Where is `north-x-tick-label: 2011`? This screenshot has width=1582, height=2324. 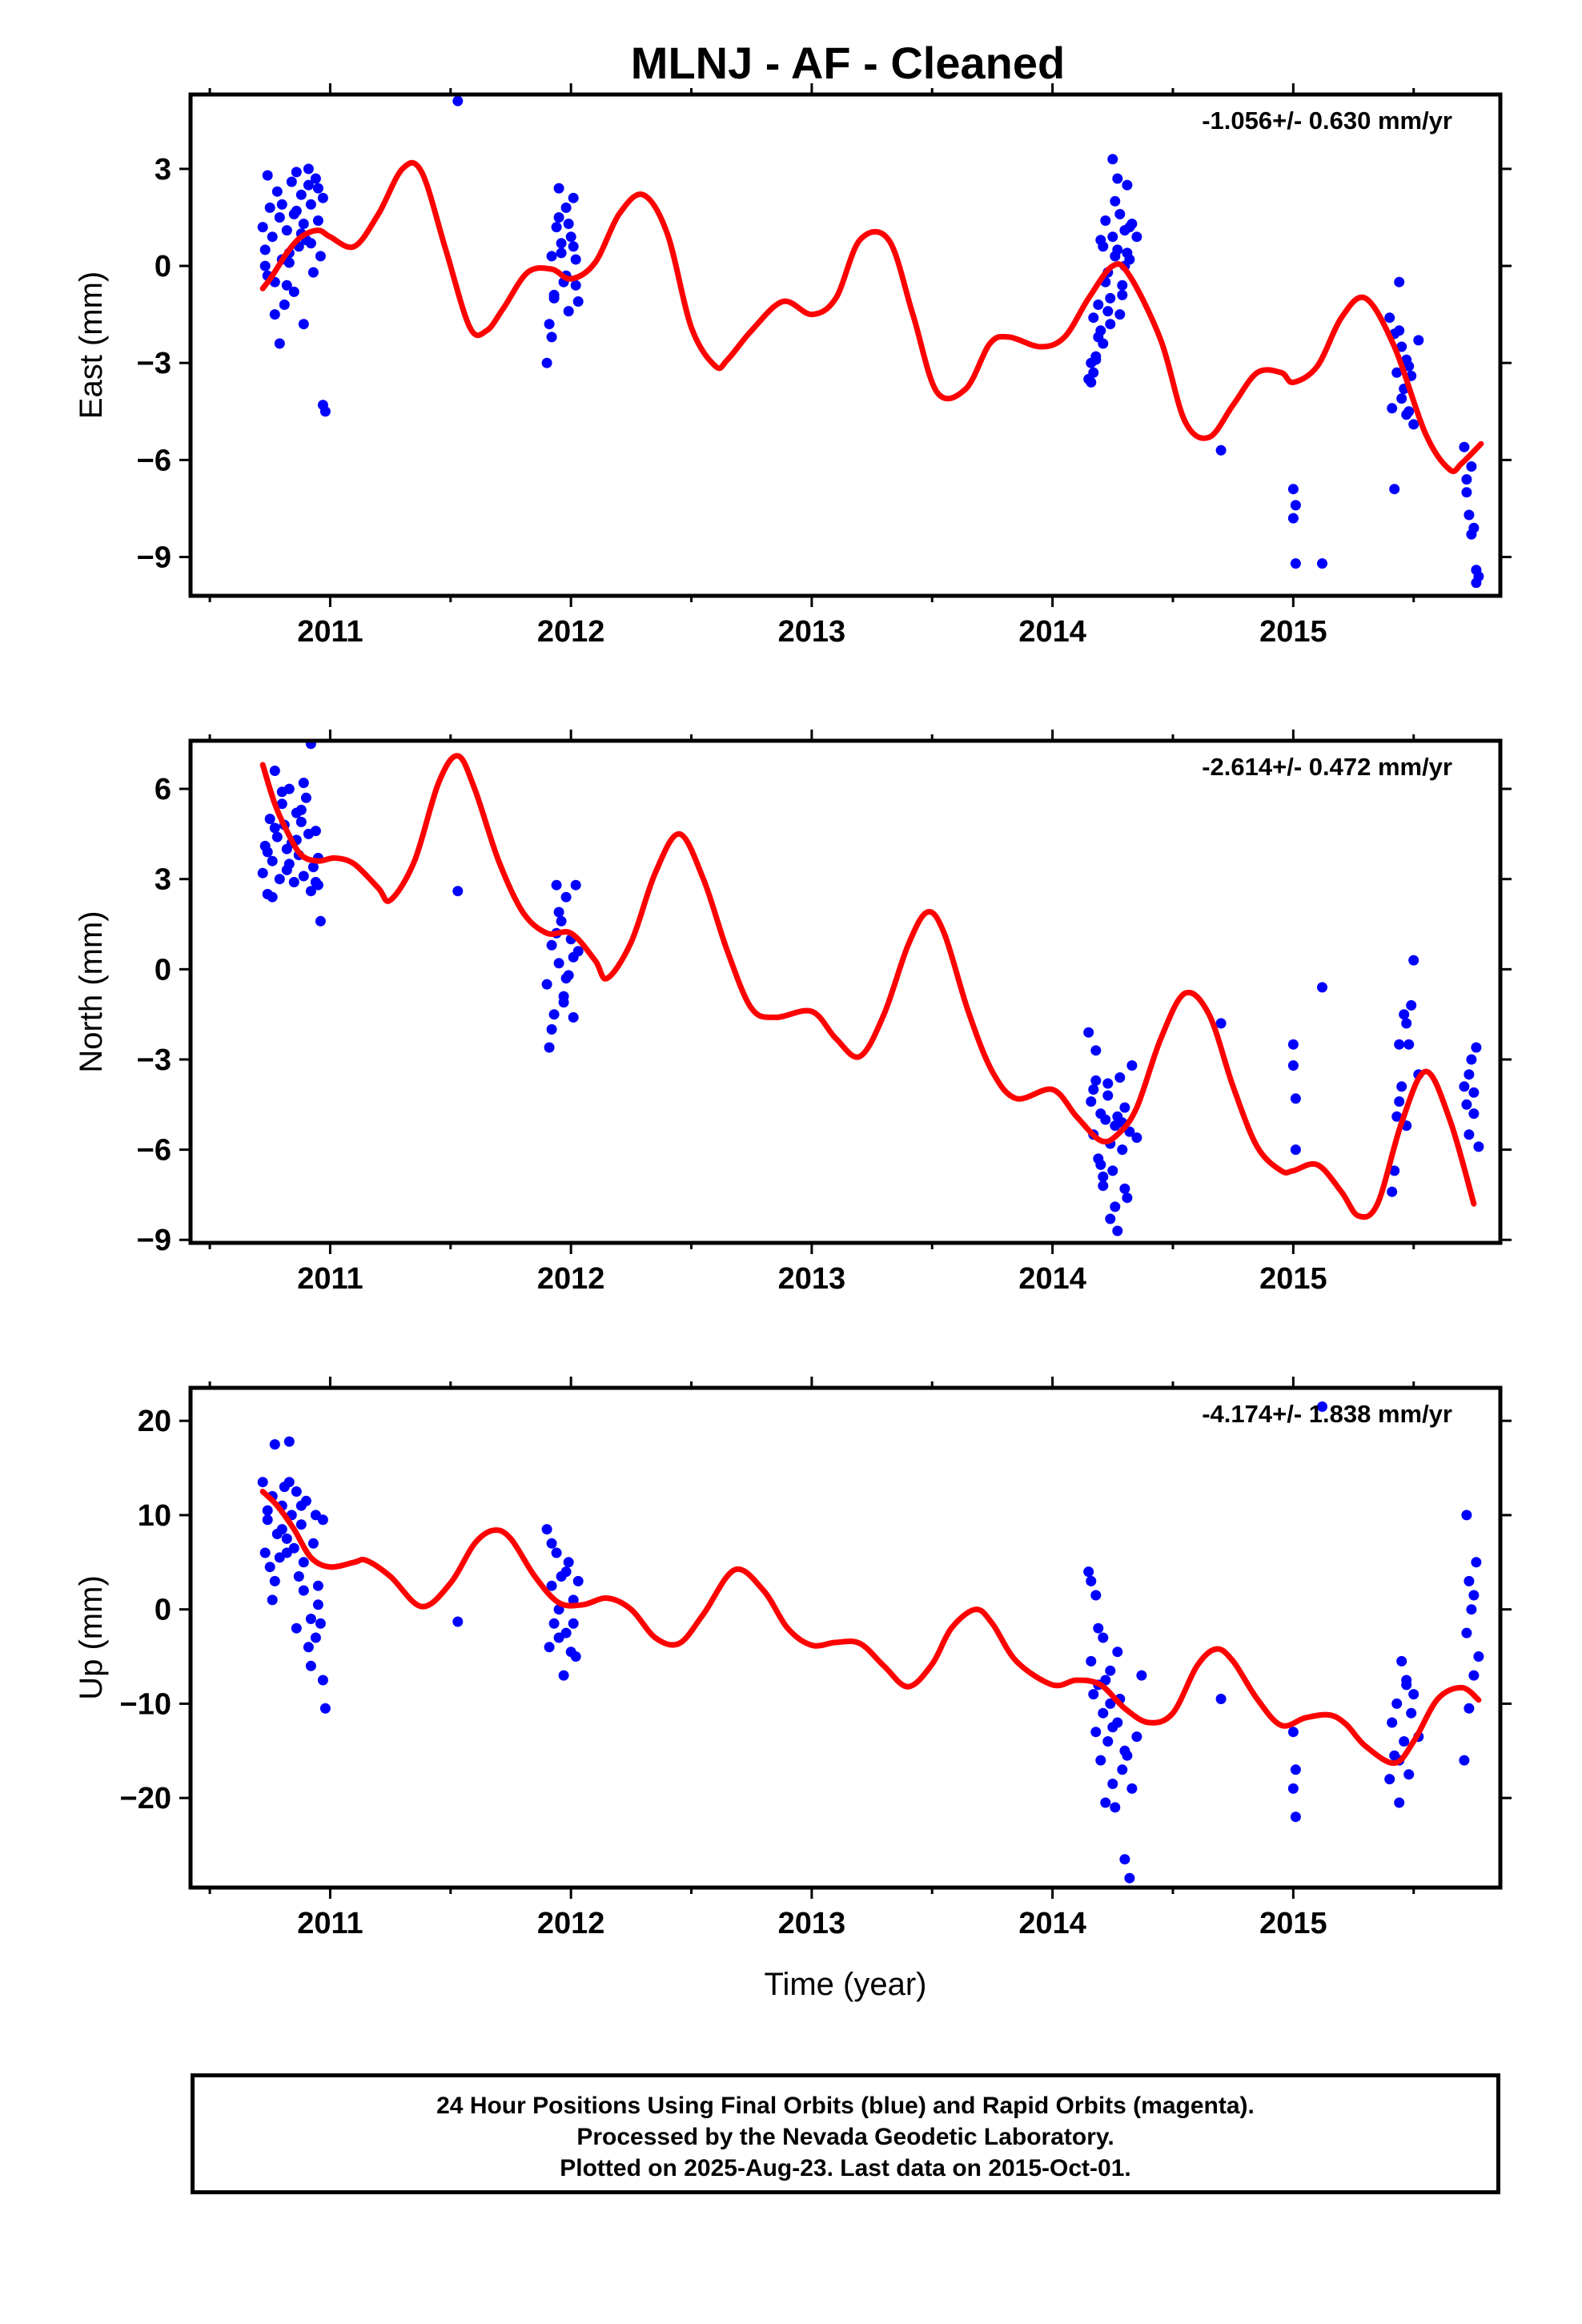 north-x-tick-label: 2011 is located at coordinates (330, 1279).